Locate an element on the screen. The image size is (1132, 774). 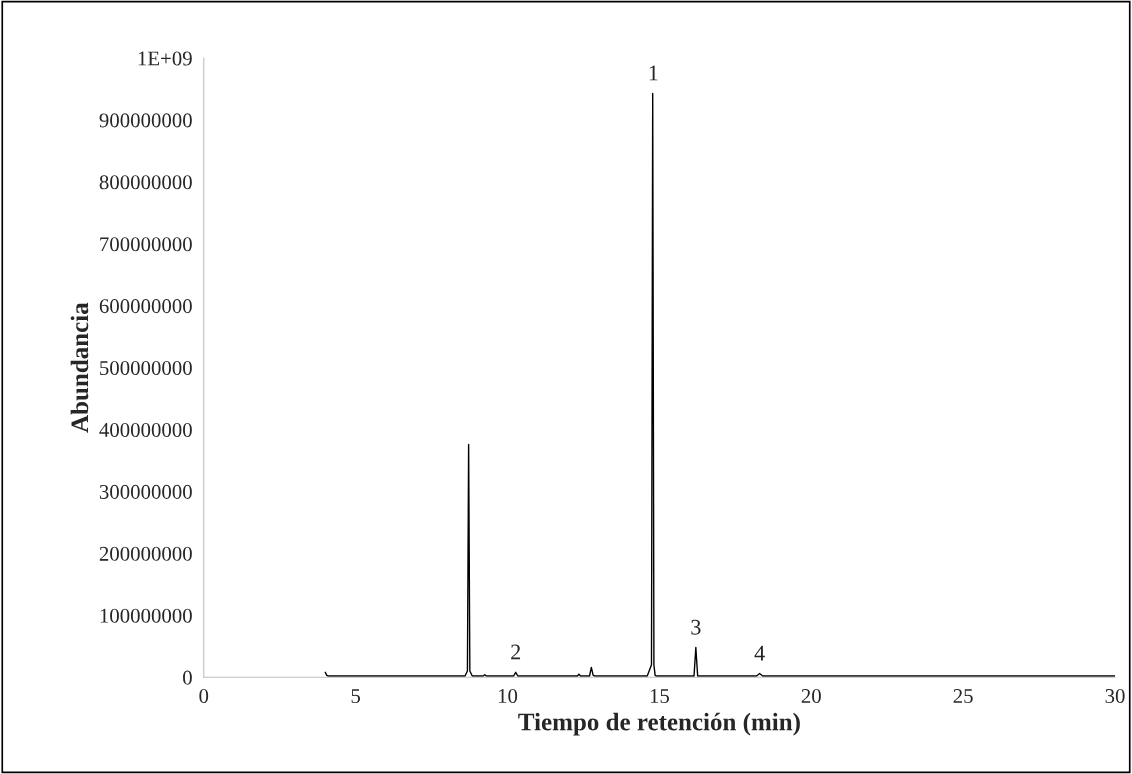
y-tick-label: 300000000 is located at coordinates (145, 491).